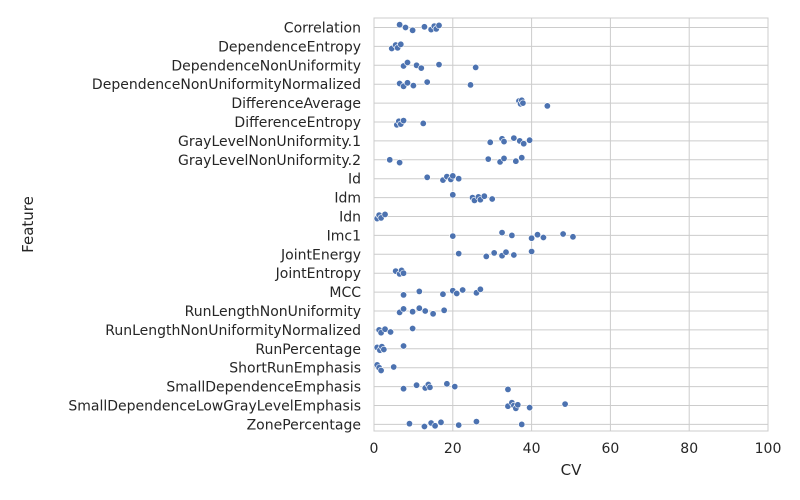  What do you see at coordinates (295, 369) in the screenshot?
I see `y-tick-label: ShortRunEmphasis` at bounding box center [295, 369].